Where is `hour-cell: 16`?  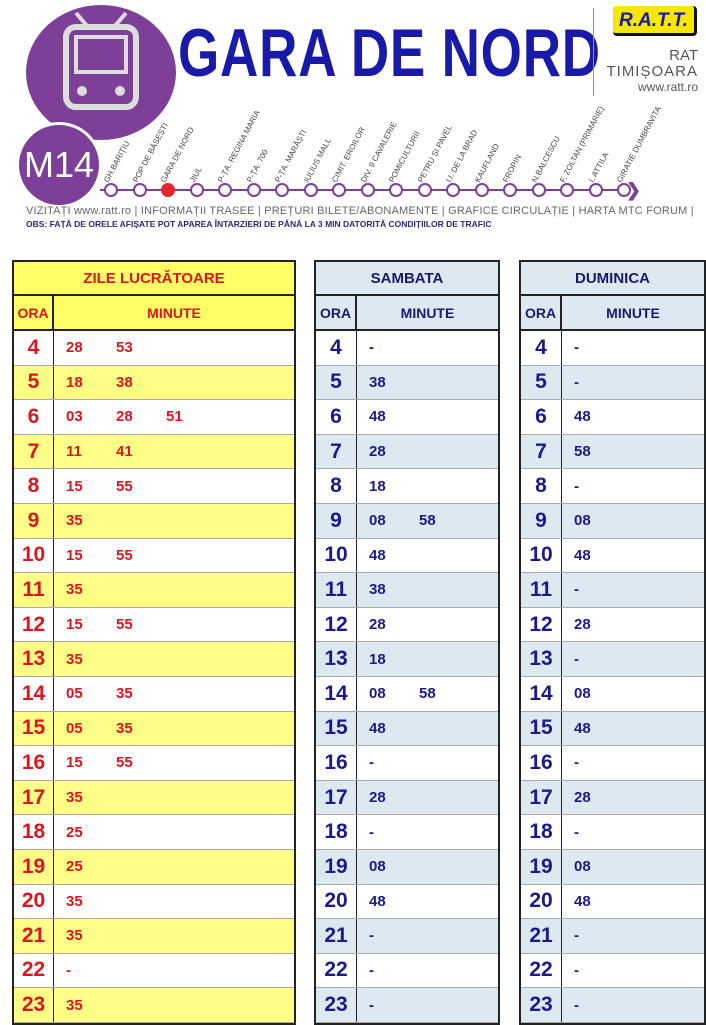 hour-cell: 16 is located at coordinates (34, 763).